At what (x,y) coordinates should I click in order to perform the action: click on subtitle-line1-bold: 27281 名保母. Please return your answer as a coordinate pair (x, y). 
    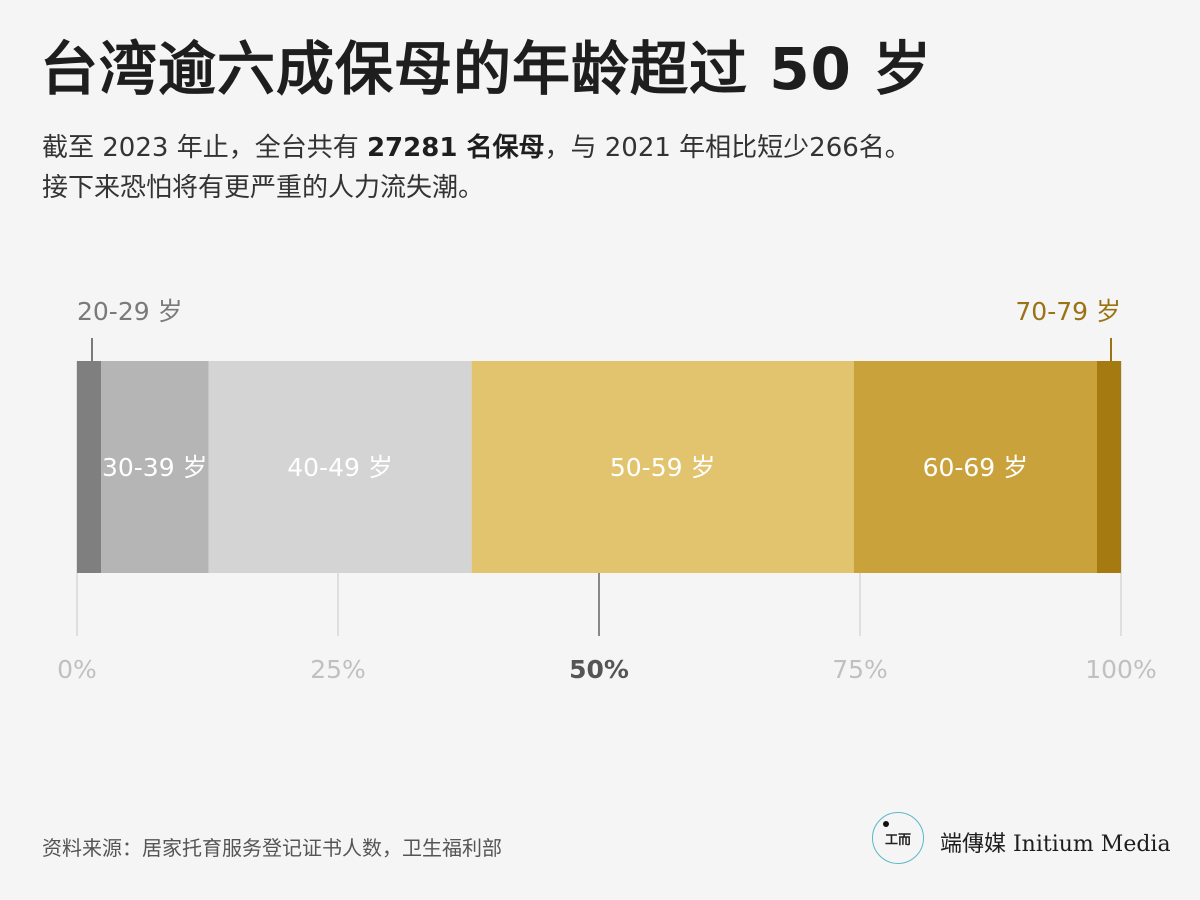
    Looking at the image, I should click on (455, 148).